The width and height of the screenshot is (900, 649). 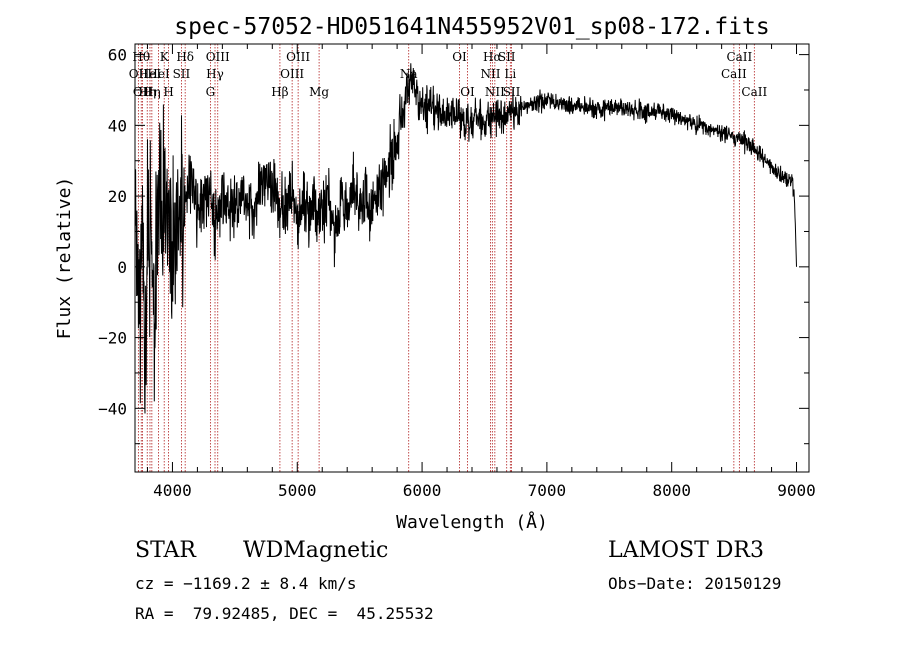 What do you see at coordinates (671, 490) in the screenshot?
I see `x-tick-label: 8000` at bounding box center [671, 490].